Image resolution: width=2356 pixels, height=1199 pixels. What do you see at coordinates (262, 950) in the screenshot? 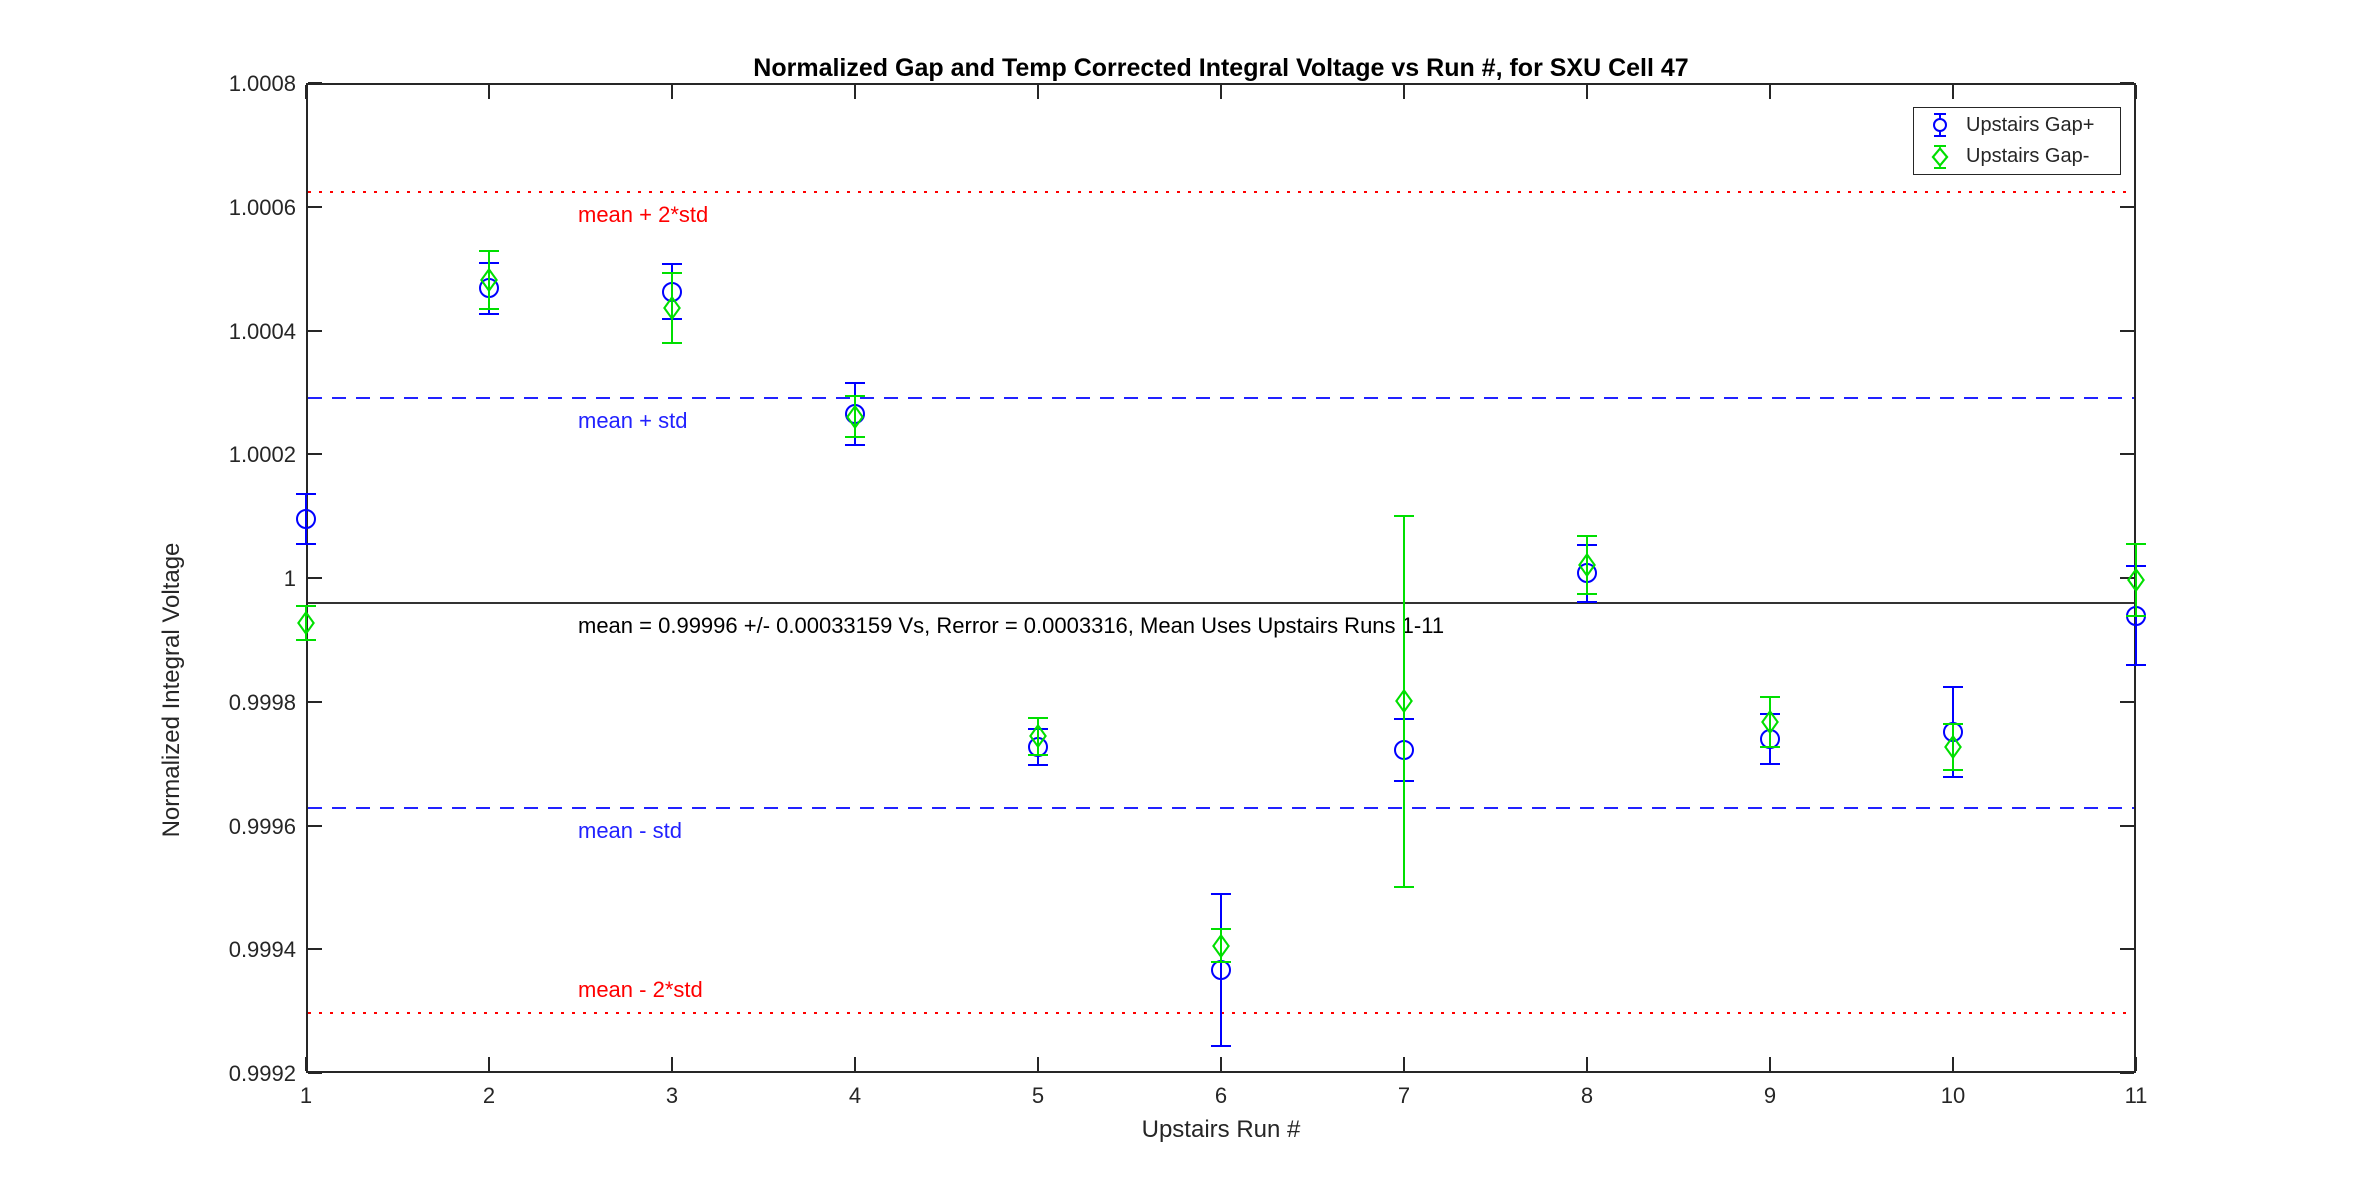
I see `y-tick-label: 0.9994` at bounding box center [262, 950].